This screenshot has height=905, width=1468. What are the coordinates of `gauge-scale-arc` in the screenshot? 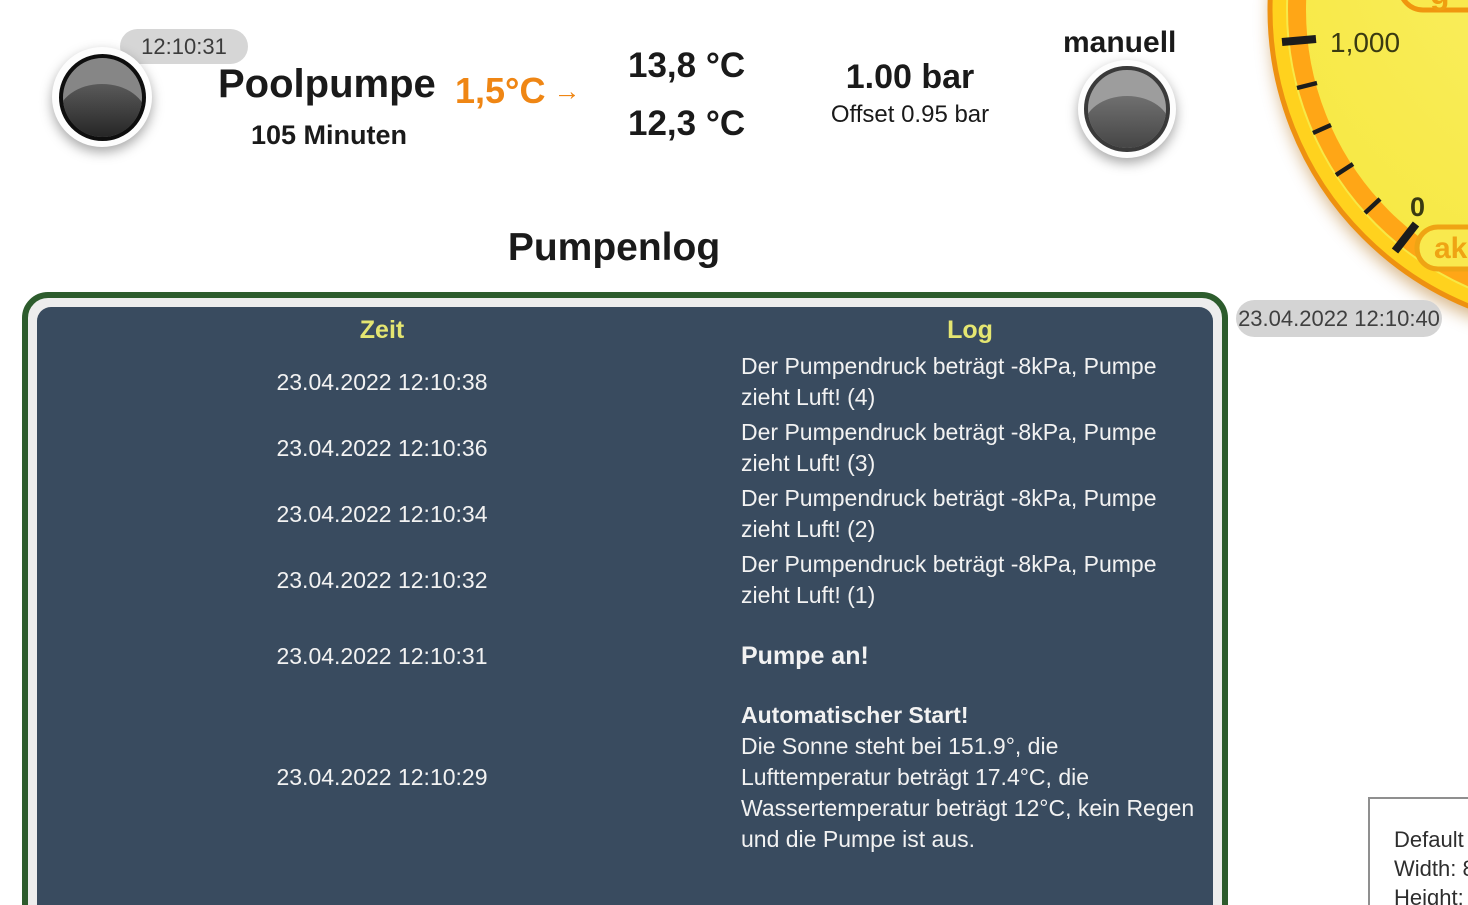 It's located at (1378, 143).